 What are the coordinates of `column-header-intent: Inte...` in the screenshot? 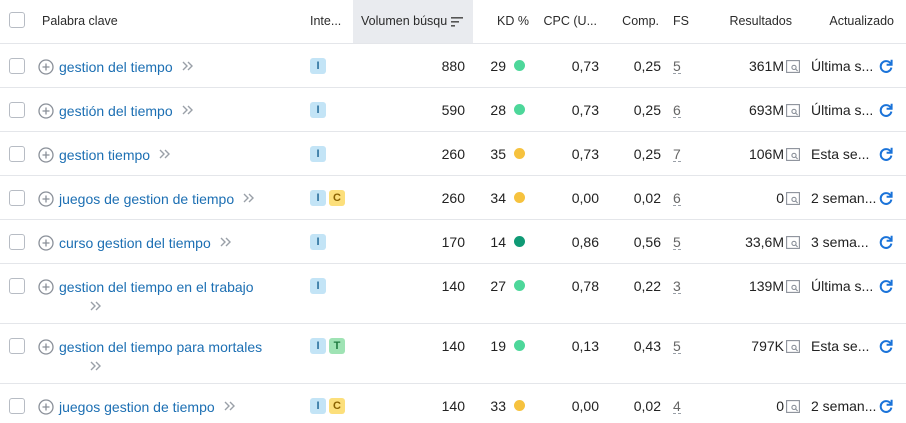 It's located at (329, 22).